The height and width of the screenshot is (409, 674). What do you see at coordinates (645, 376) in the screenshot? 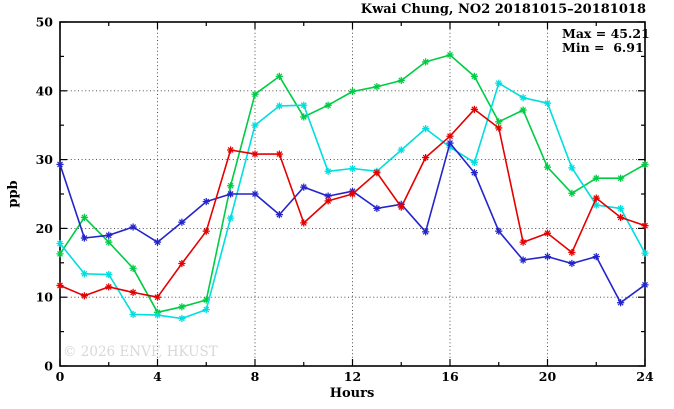
I see `x-tick-label: 24` at bounding box center [645, 376].